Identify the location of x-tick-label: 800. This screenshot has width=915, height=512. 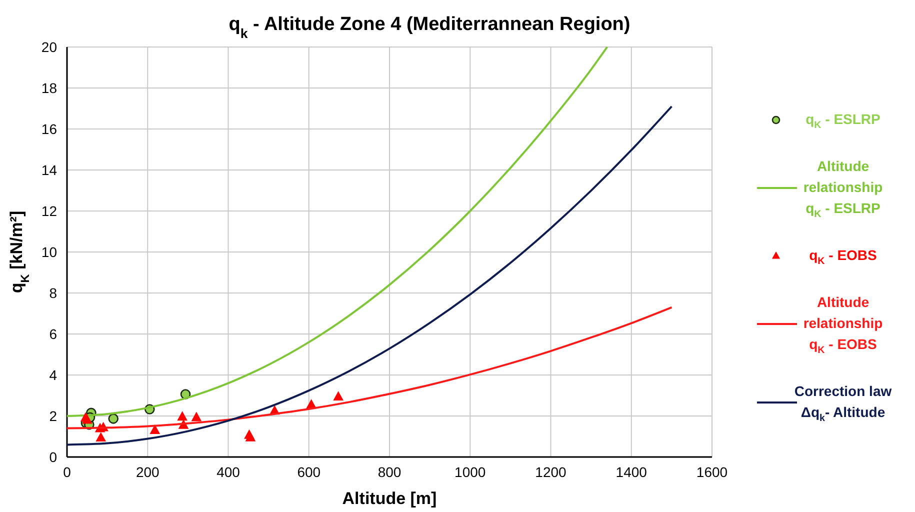
(390, 472).